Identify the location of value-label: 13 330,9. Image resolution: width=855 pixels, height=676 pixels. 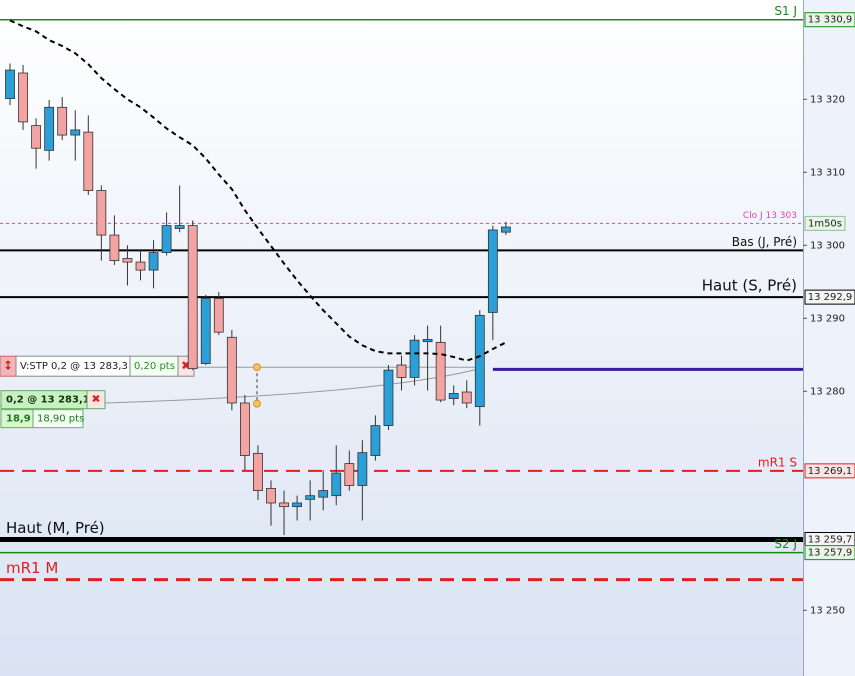
(830, 20).